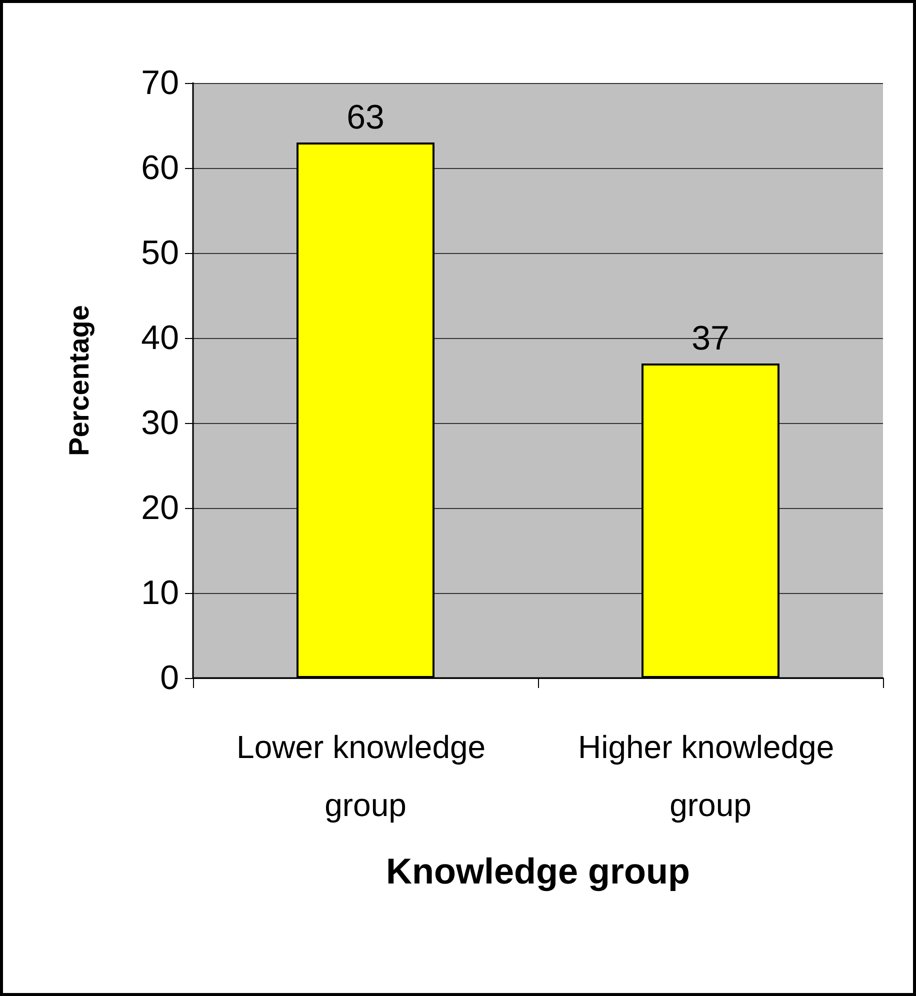 This screenshot has height=996, width=916. Describe the element at coordinates (160, 168) in the screenshot. I see `y-tick-label: 60` at that location.